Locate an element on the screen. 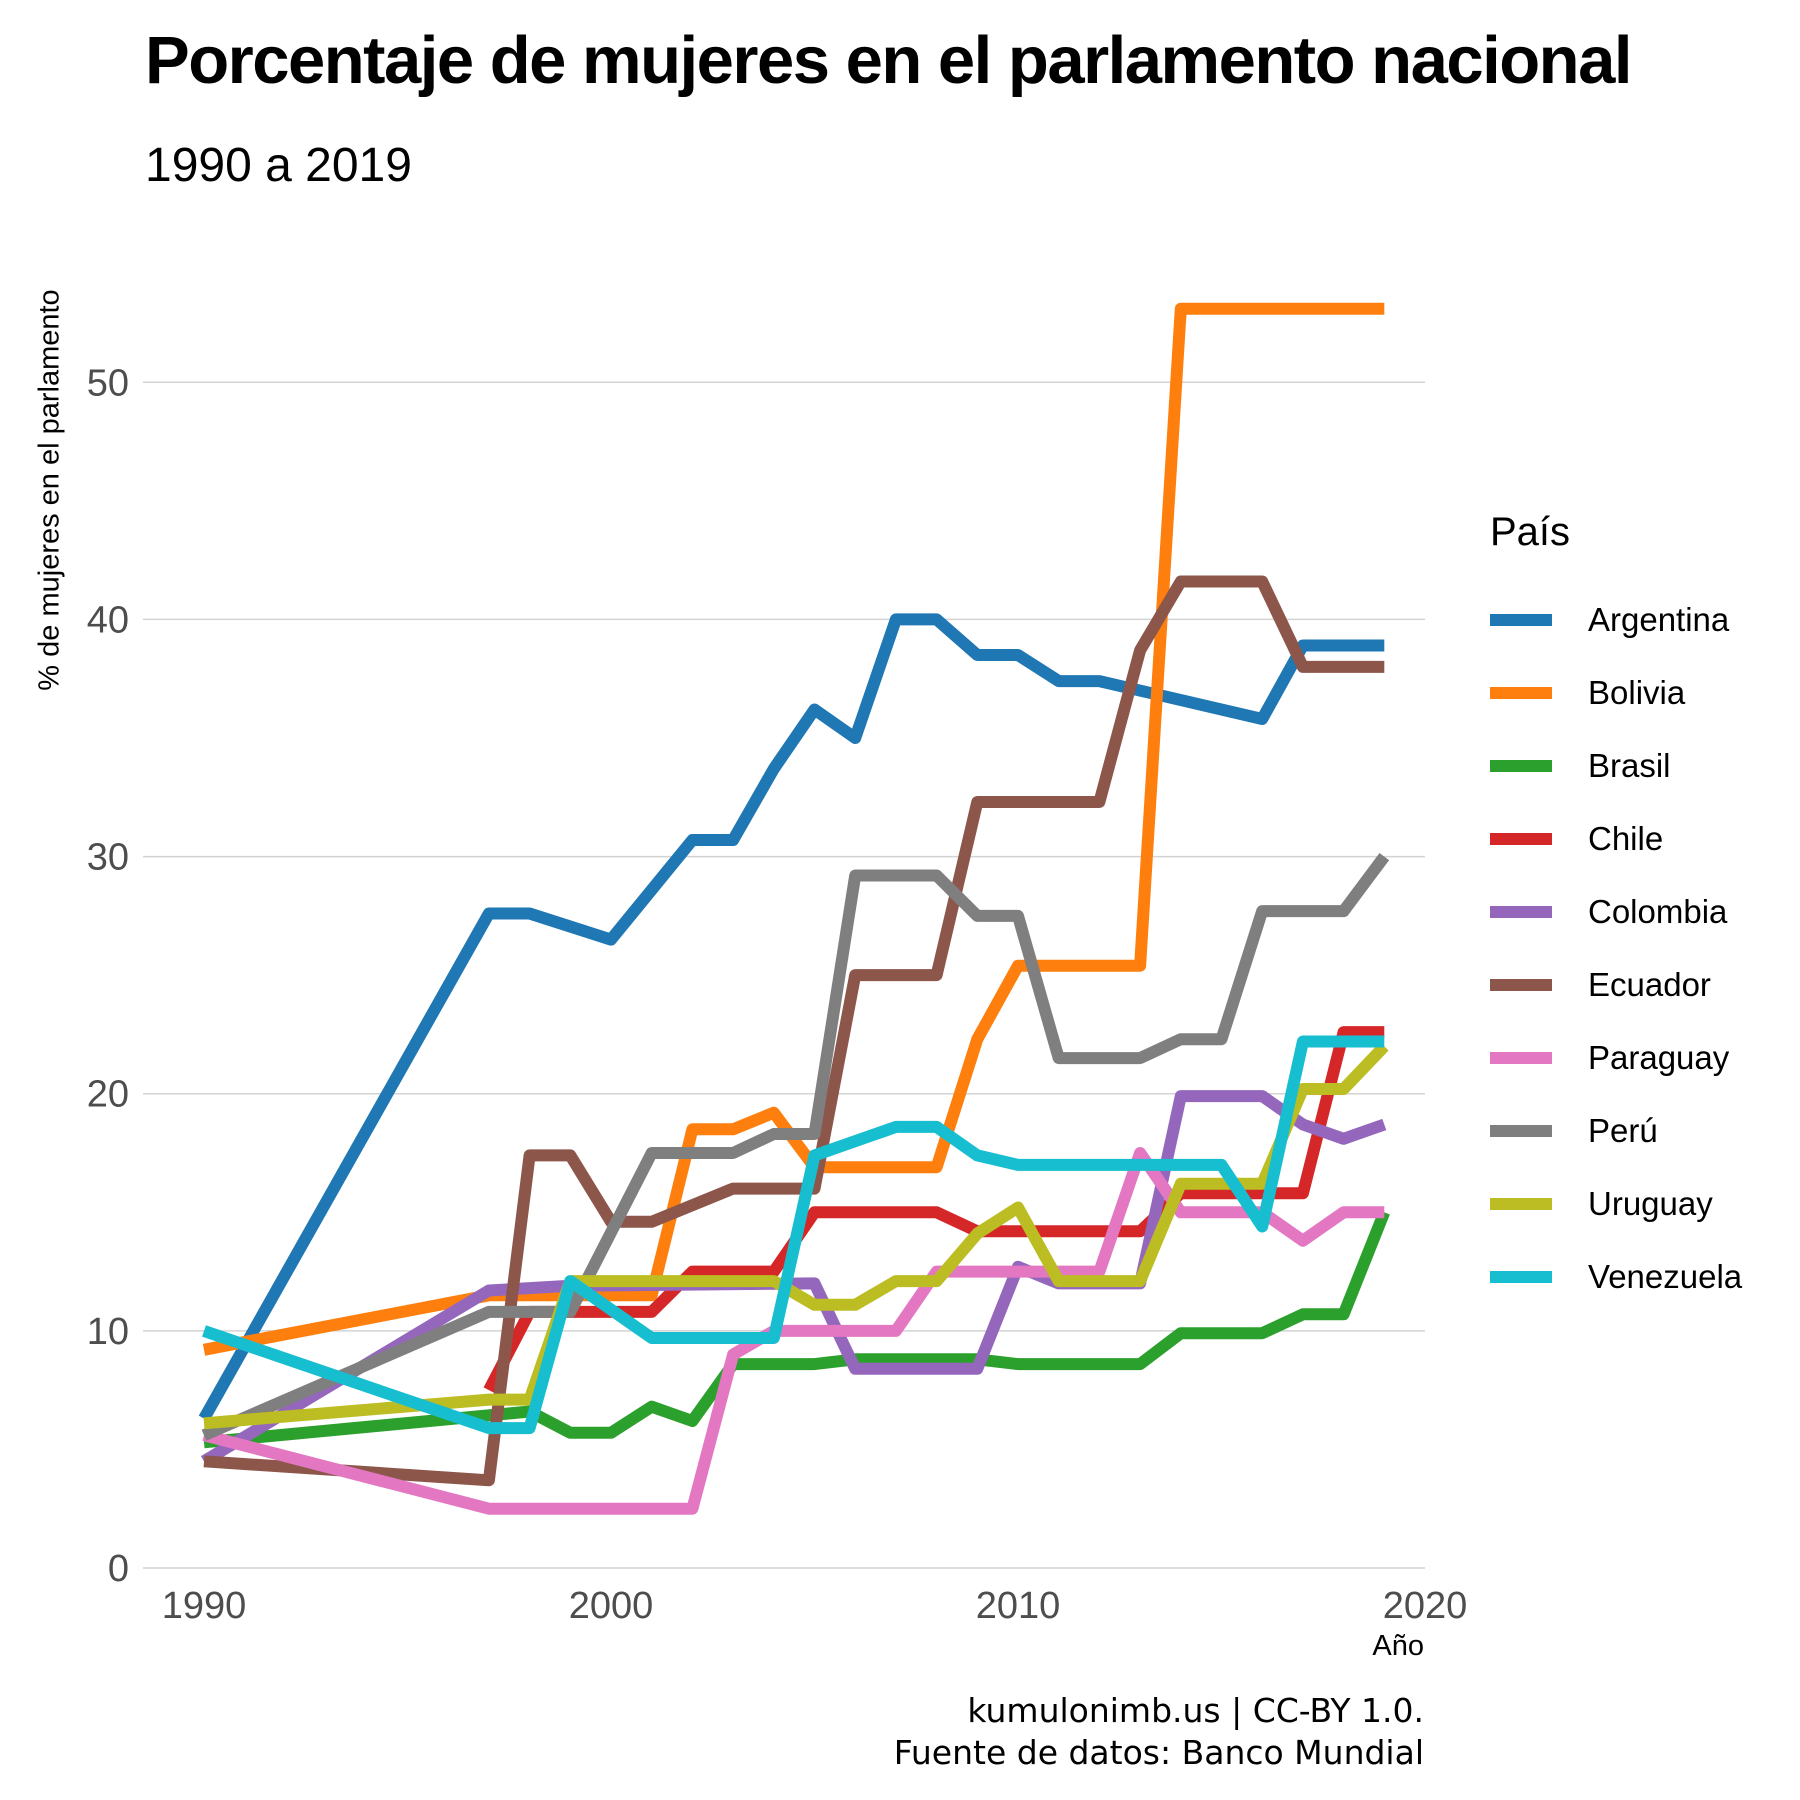 The width and height of the screenshot is (1800, 1800). x-tick-label: 1990 is located at coordinates (204, 1606).